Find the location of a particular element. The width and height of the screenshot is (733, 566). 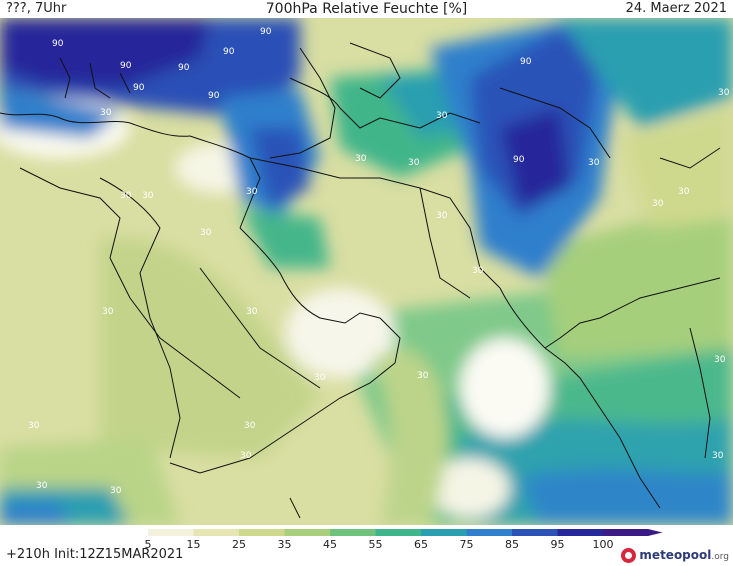

scale-label: 25 is located at coordinates (239, 543).